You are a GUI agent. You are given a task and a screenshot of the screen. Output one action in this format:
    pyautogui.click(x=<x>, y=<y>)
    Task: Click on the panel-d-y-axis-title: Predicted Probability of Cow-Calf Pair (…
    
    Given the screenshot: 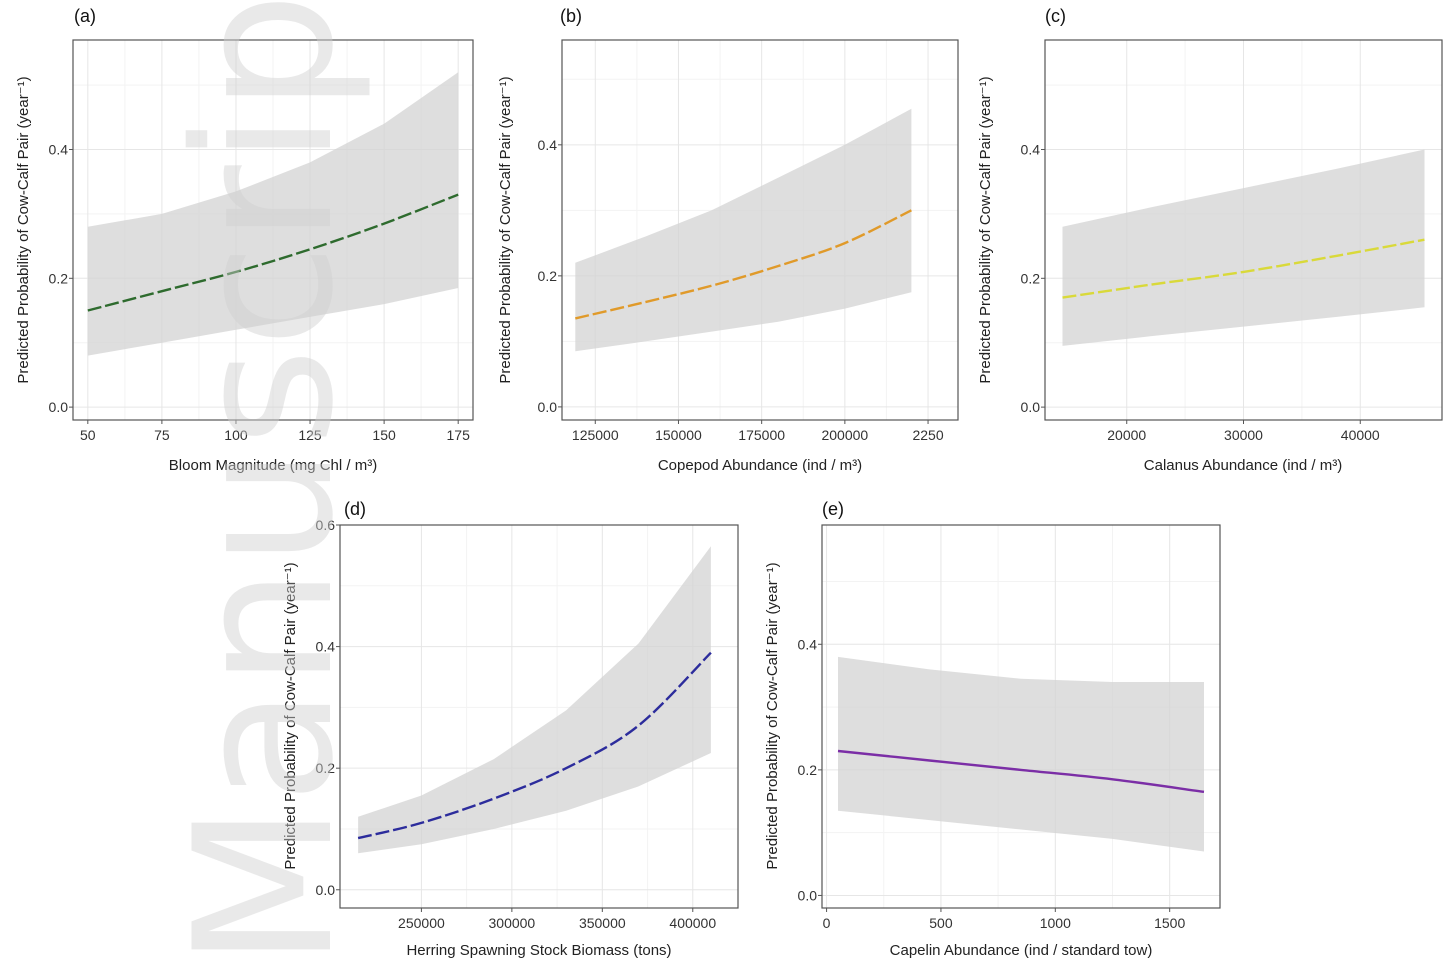 What is the action you would take?
    pyautogui.click(x=290, y=715)
    